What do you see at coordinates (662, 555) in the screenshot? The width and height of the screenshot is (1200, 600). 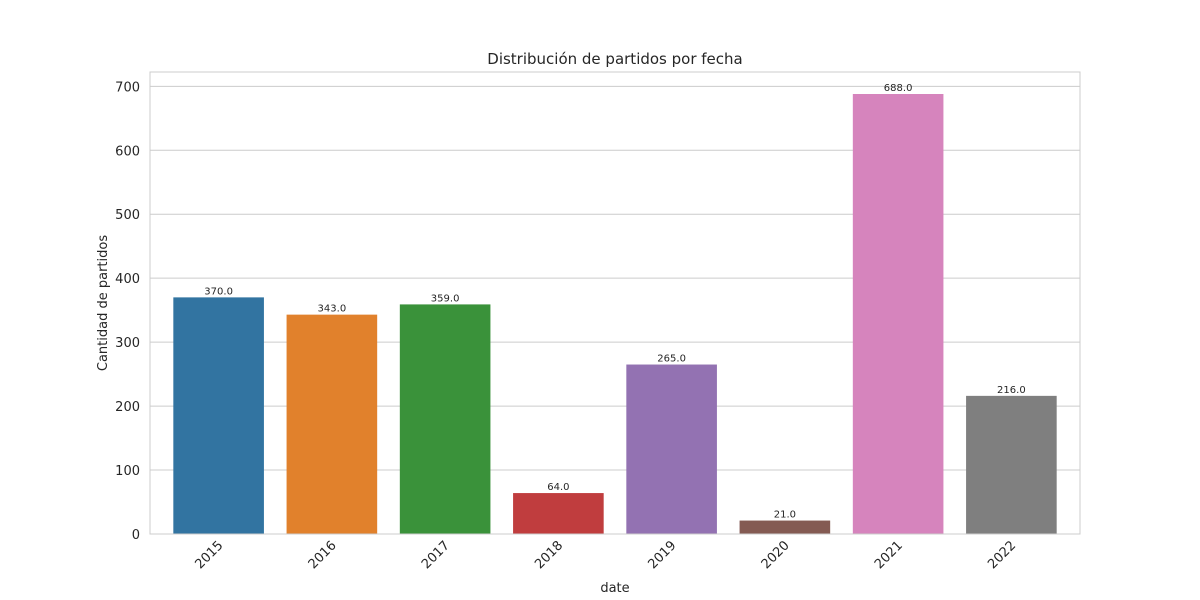 I see `x-tick-label: 2019` at bounding box center [662, 555].